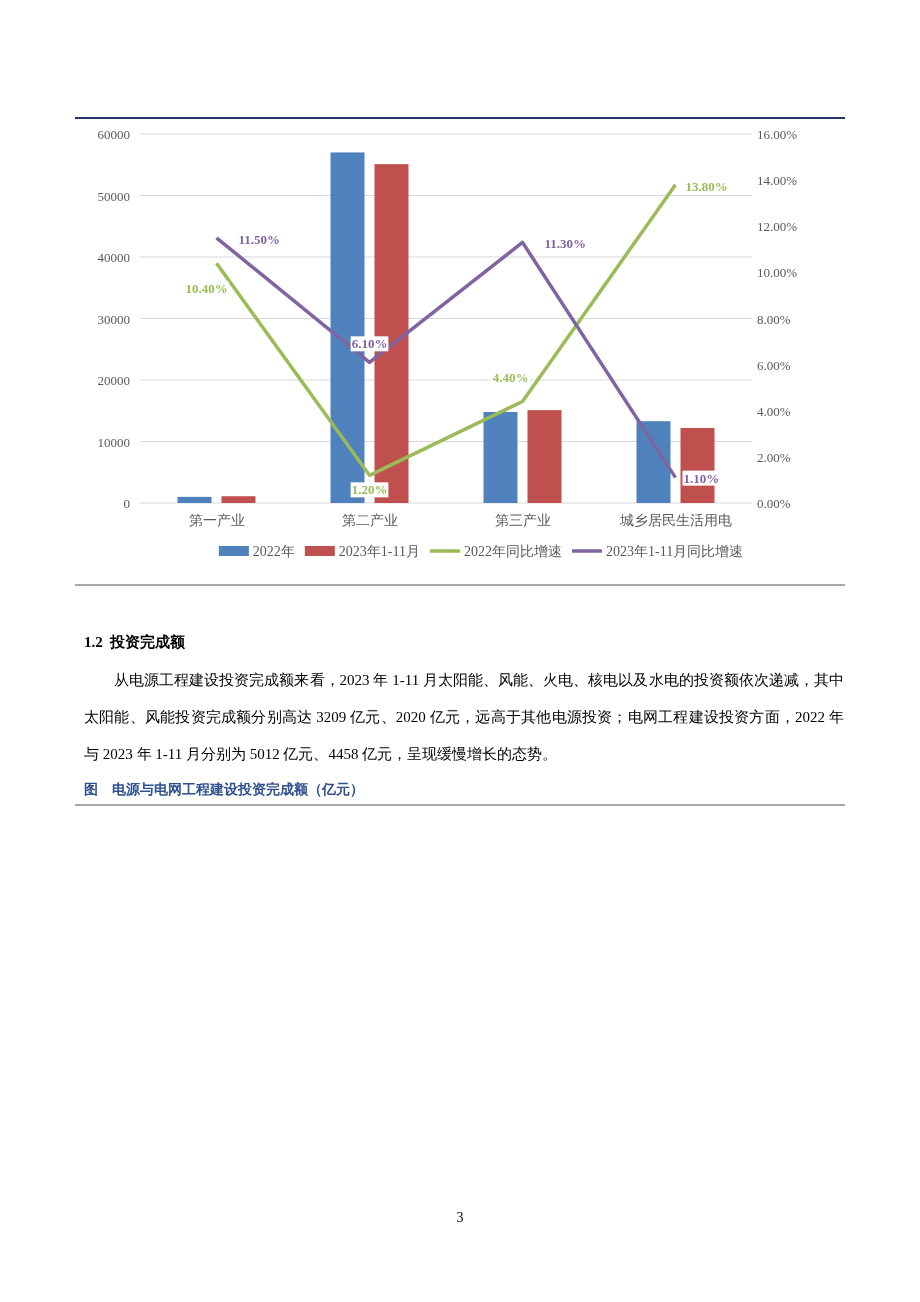 The image size is (920, 1302). I want to click on y2-tick-label: 4.00%, so click(774, 411).